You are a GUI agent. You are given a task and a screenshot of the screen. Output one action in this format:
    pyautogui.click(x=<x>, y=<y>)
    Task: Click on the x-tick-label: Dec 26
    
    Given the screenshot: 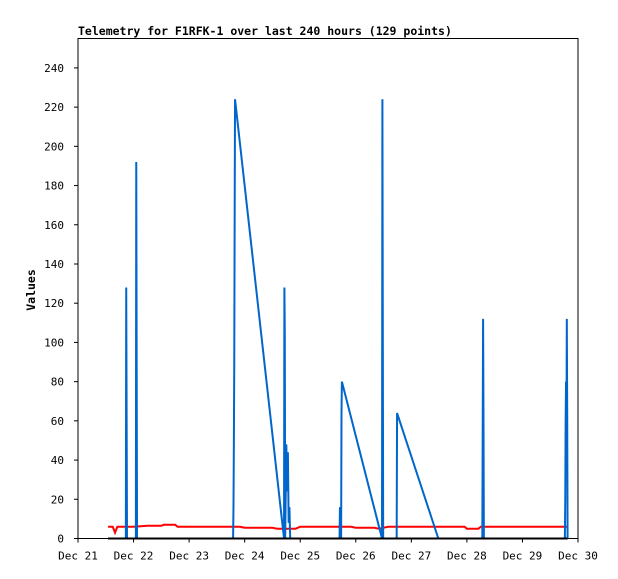 What is the action you would take?
    pyautogui.click(x=356, y=556)
    